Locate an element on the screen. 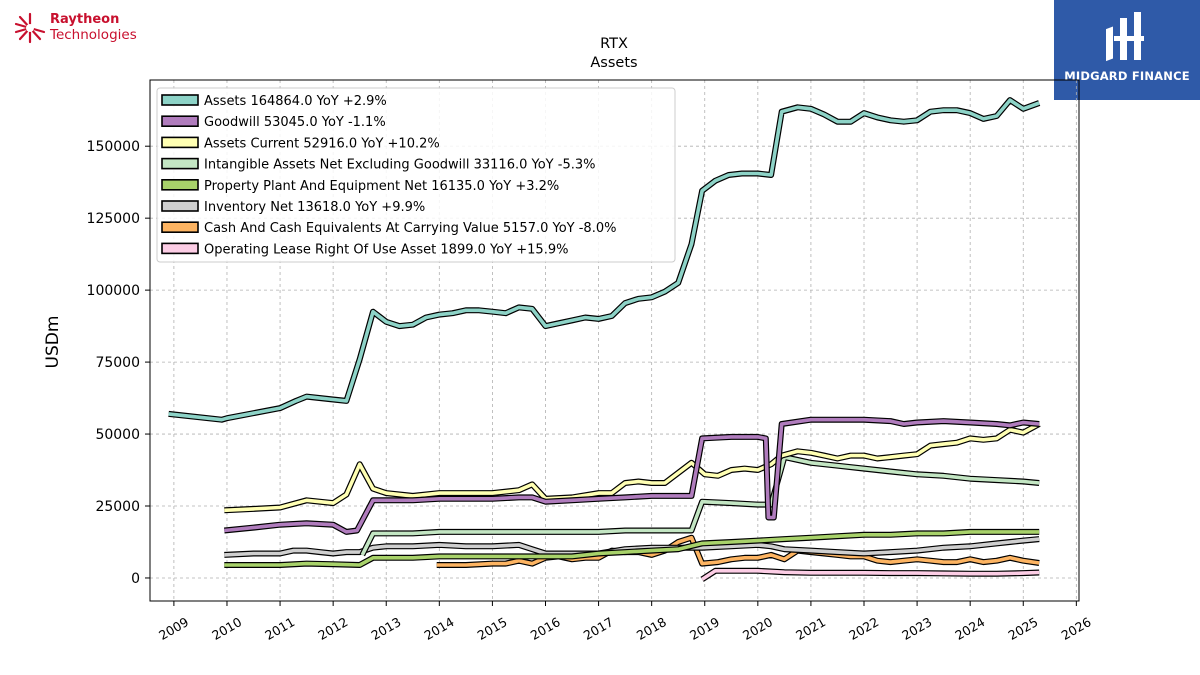  midgard-emblem-icon is located at coordinates (1125, 37).